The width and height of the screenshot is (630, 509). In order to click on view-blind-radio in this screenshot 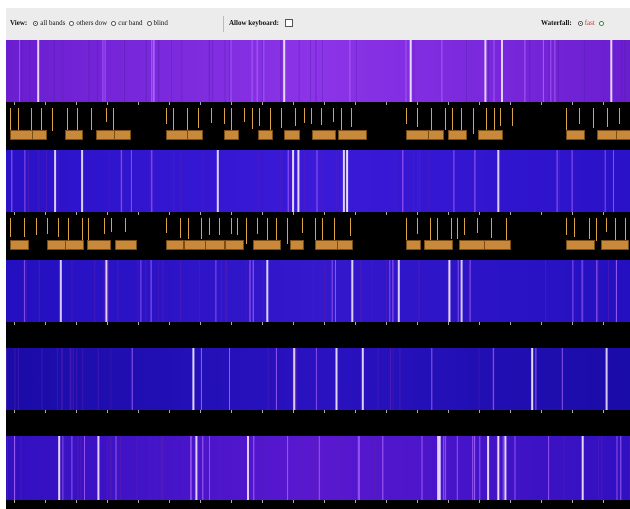, I will do `click(149, 23)`.